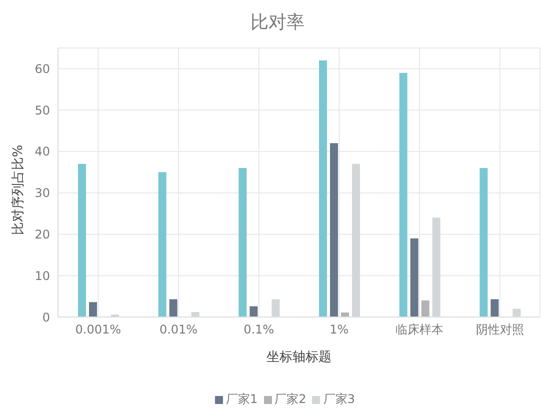  I want to click on y-tick-label: 30, so click(42, 193).